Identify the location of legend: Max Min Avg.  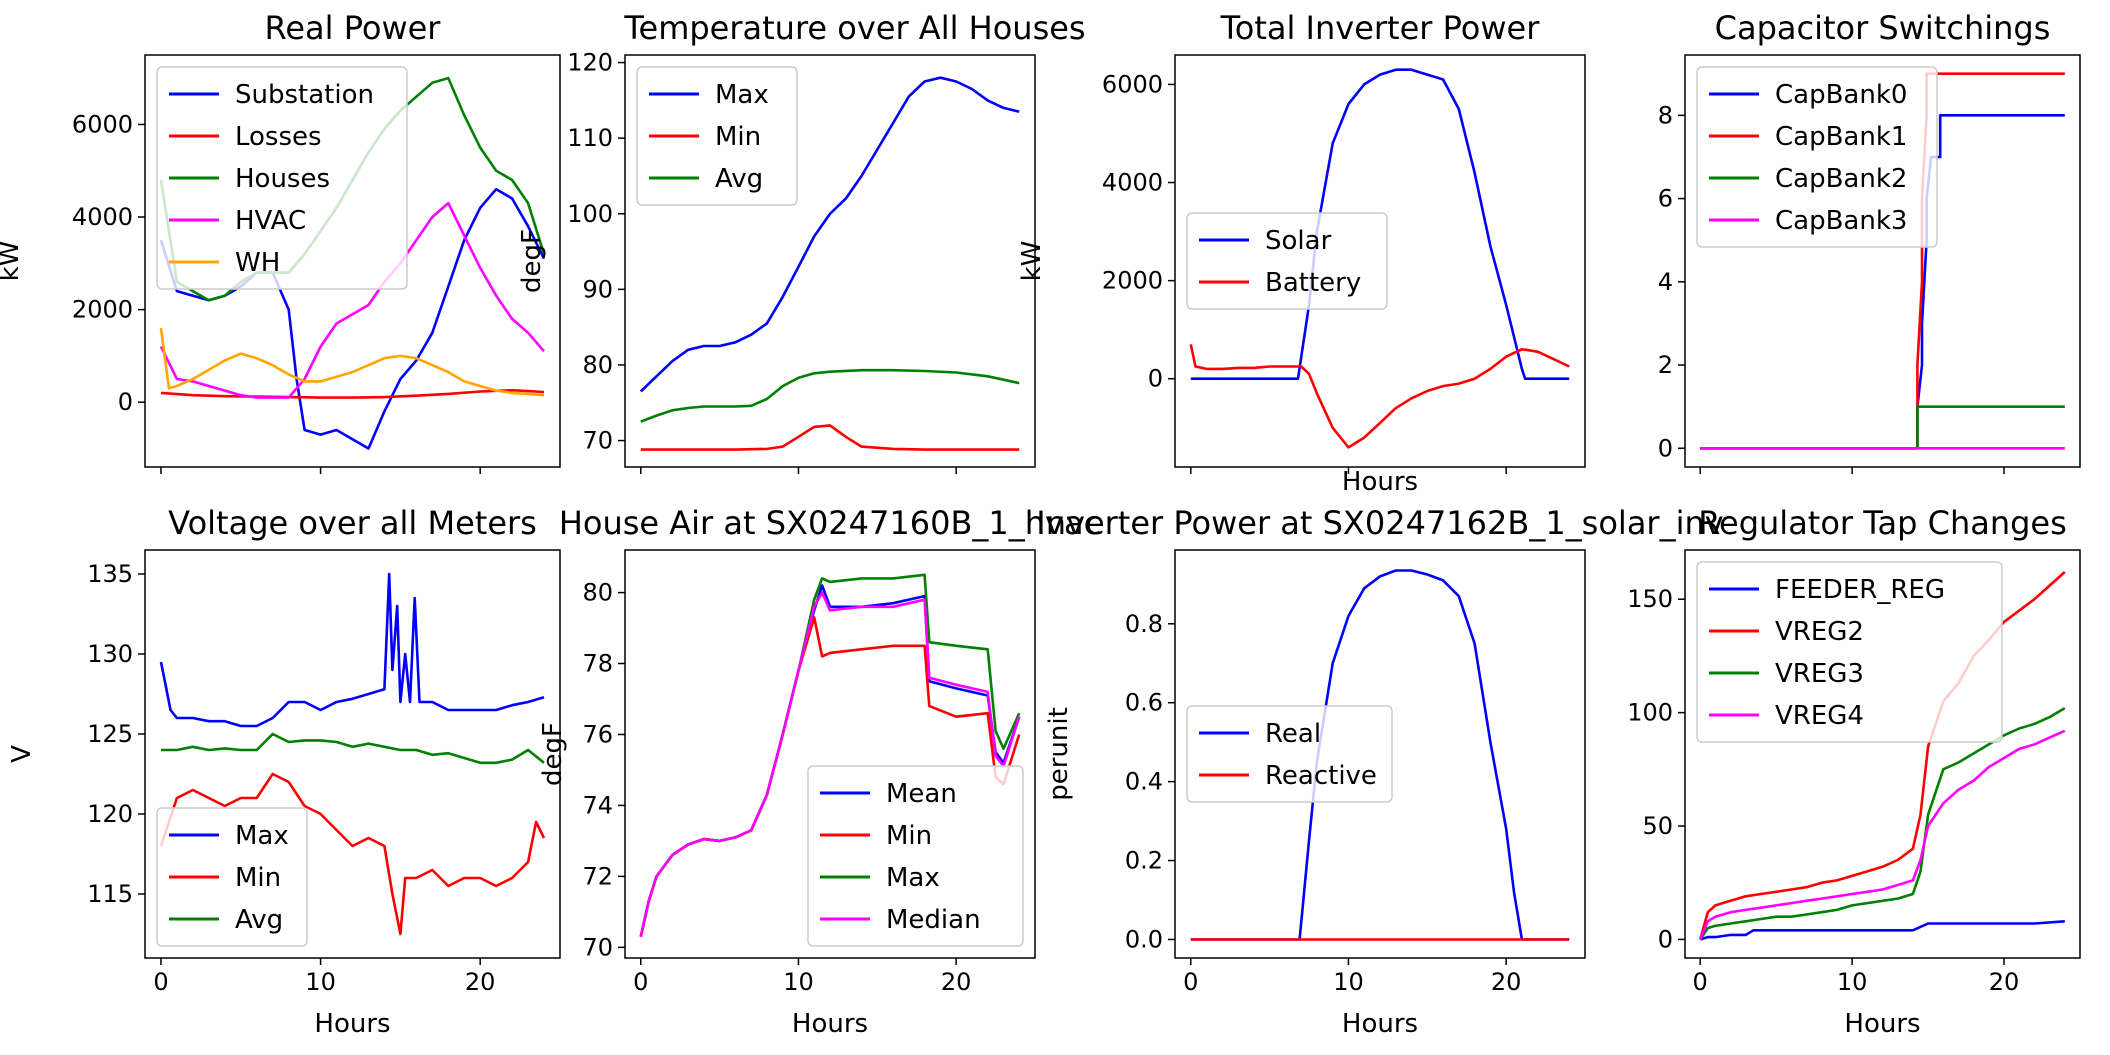
(232, 877).